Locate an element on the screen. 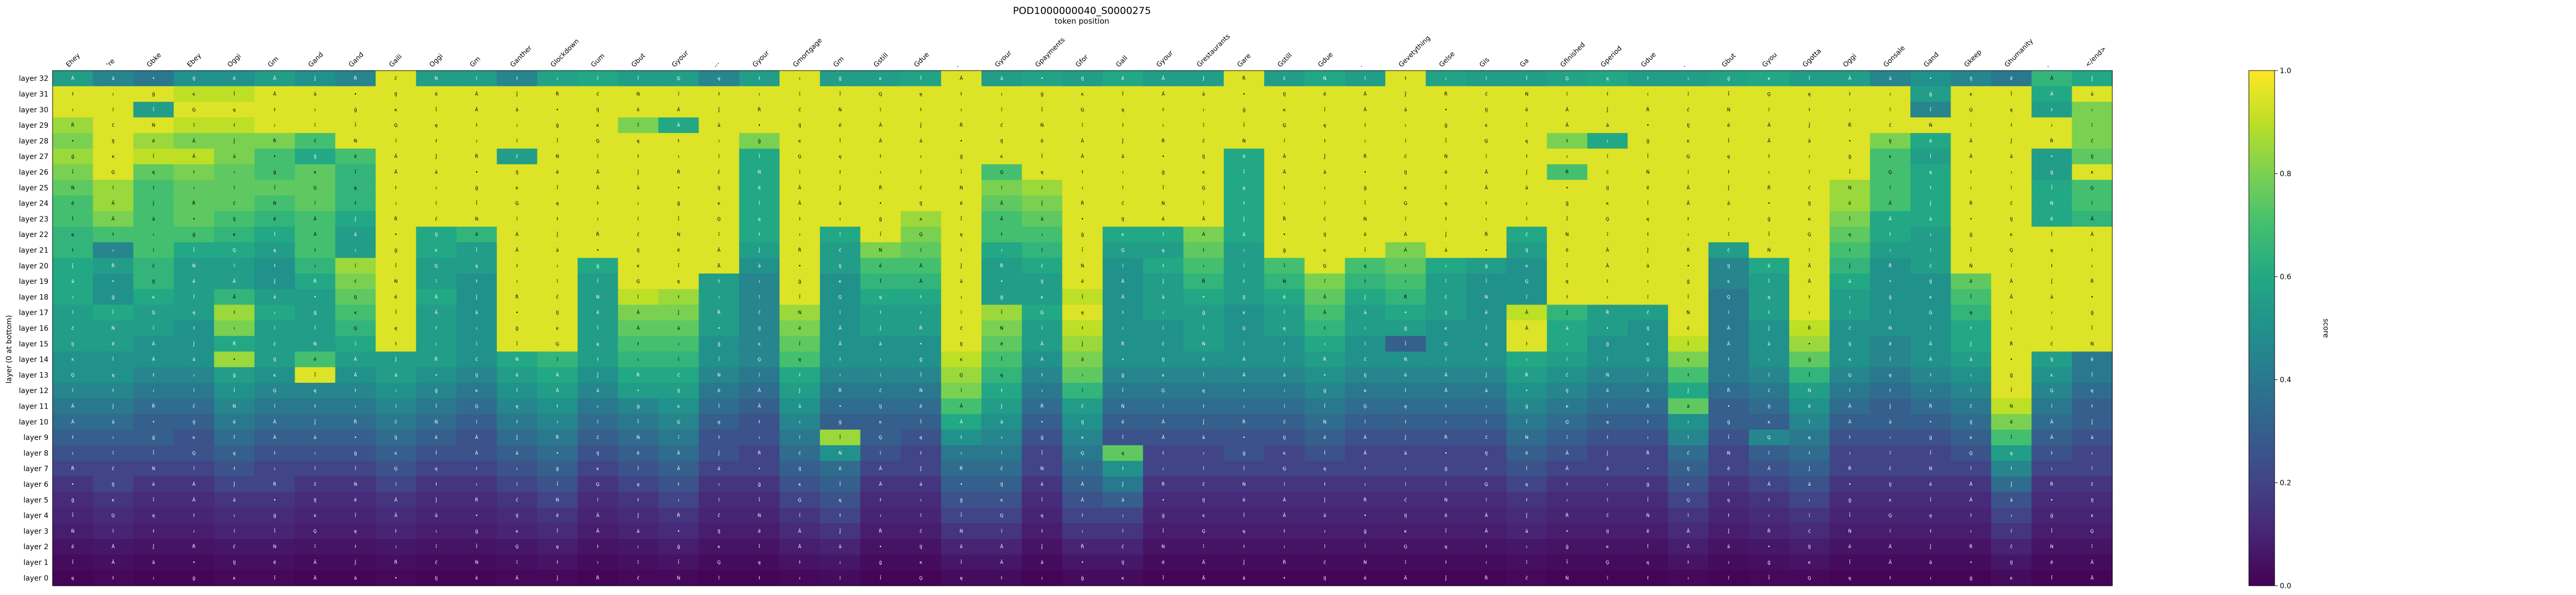 Image resolution: width=2576 pixels, height=595 pixels. x-tick-label: Glockdown is located at coordinates (565, 53).